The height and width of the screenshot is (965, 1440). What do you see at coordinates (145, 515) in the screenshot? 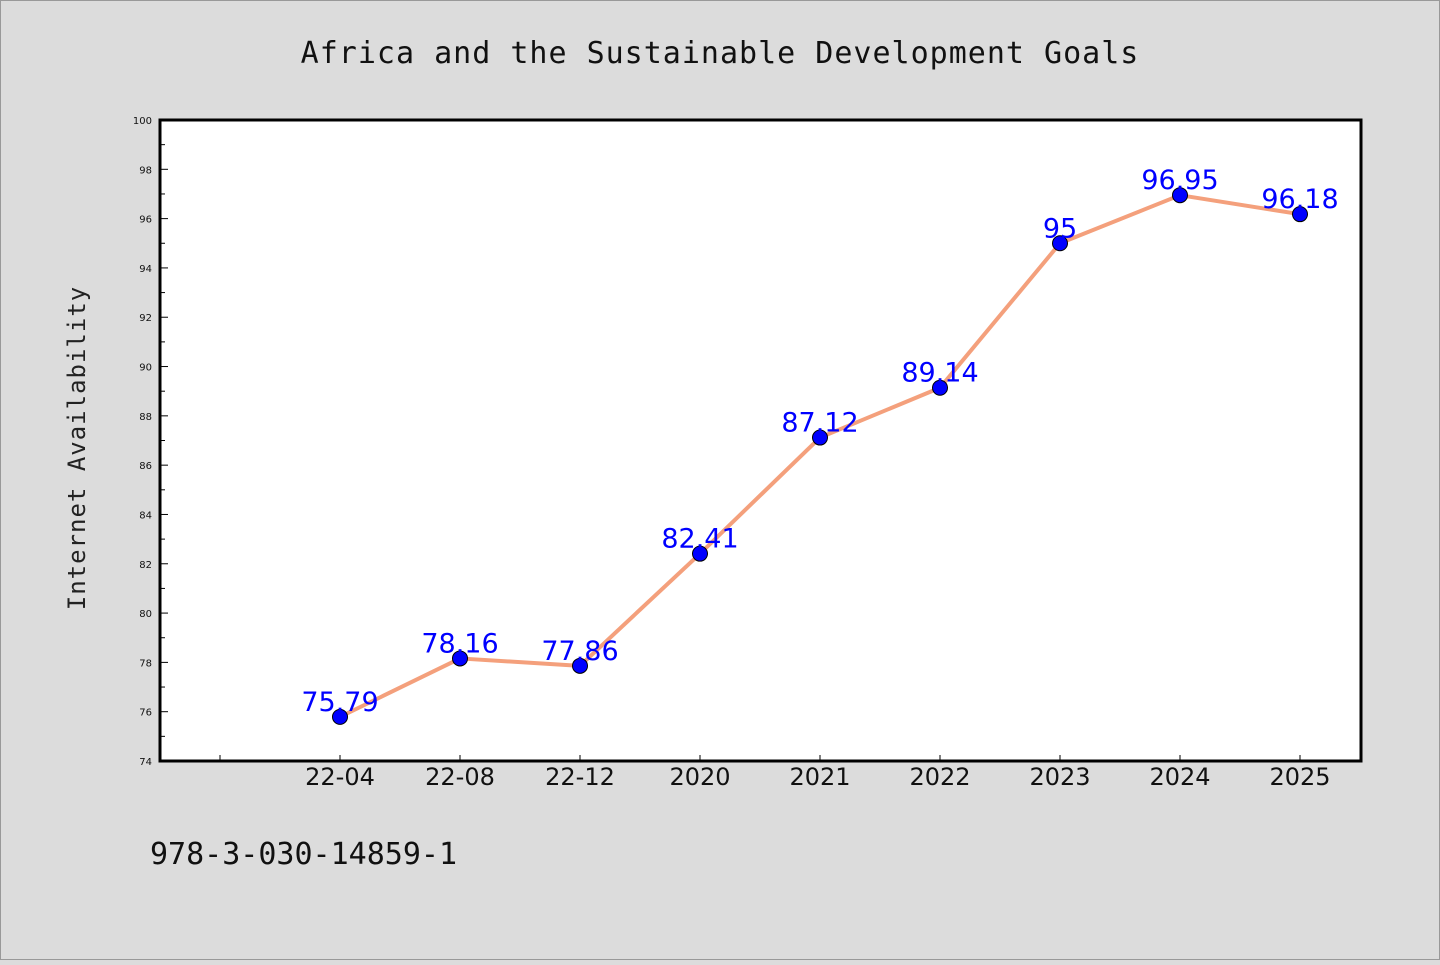
I see `y-tick-label: 84` at bounding box center [145, 515].